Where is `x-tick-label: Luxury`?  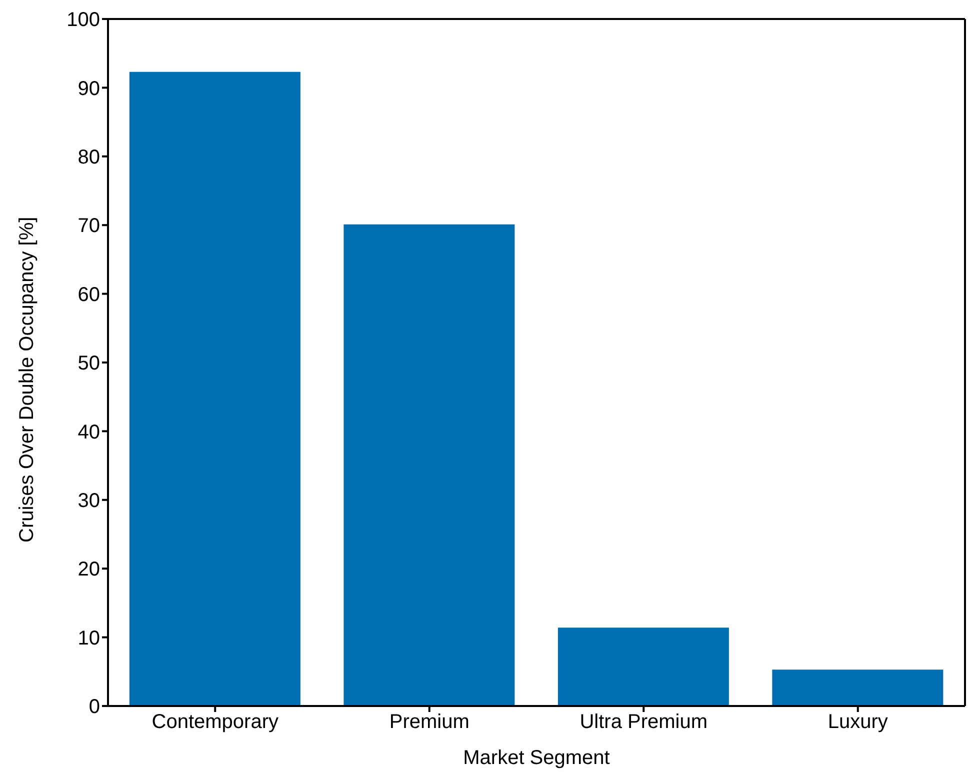
x-tick-label: Luxury is located at coordinates (858, 722).